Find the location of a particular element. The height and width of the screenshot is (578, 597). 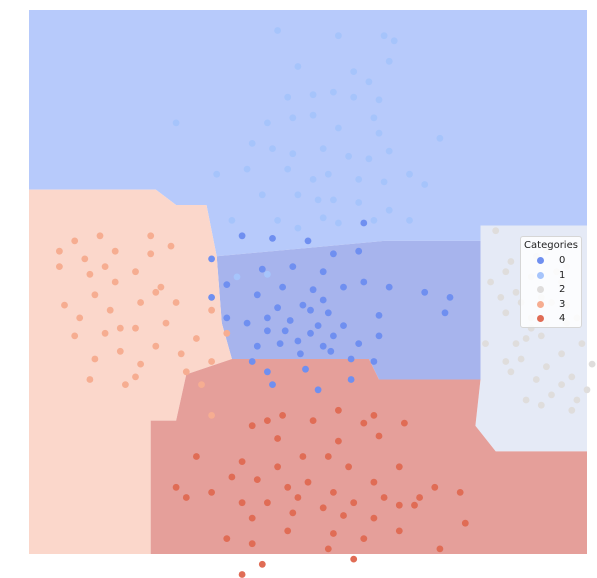

legend-label: 3 is located at coordinates (562, 304).